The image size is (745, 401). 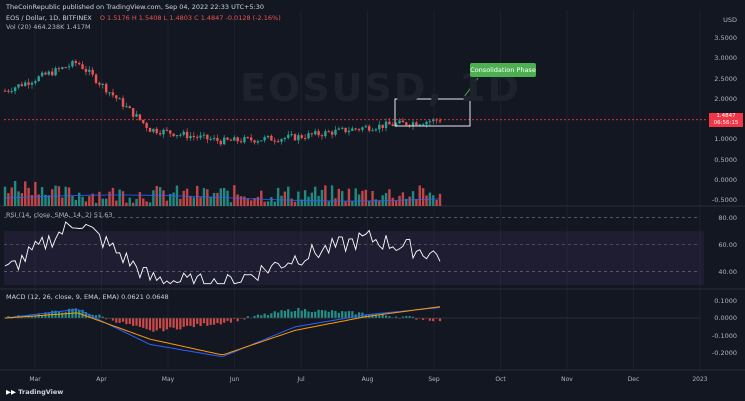 I want to click on time-axis-label: Jul, so click(x=301, y=379).